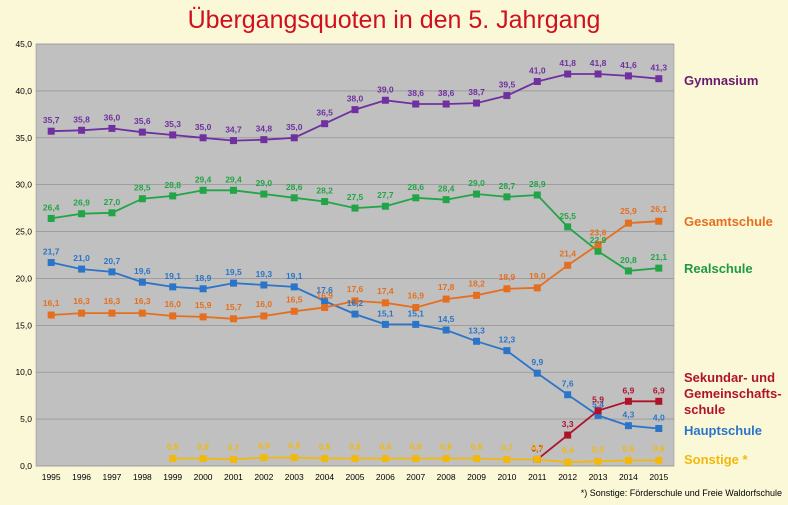 This screenshot has width=788, height=505. Describe the element at coordinates (537, 477) in the screenshot. I see `x-tick-label: 2011` at that location.